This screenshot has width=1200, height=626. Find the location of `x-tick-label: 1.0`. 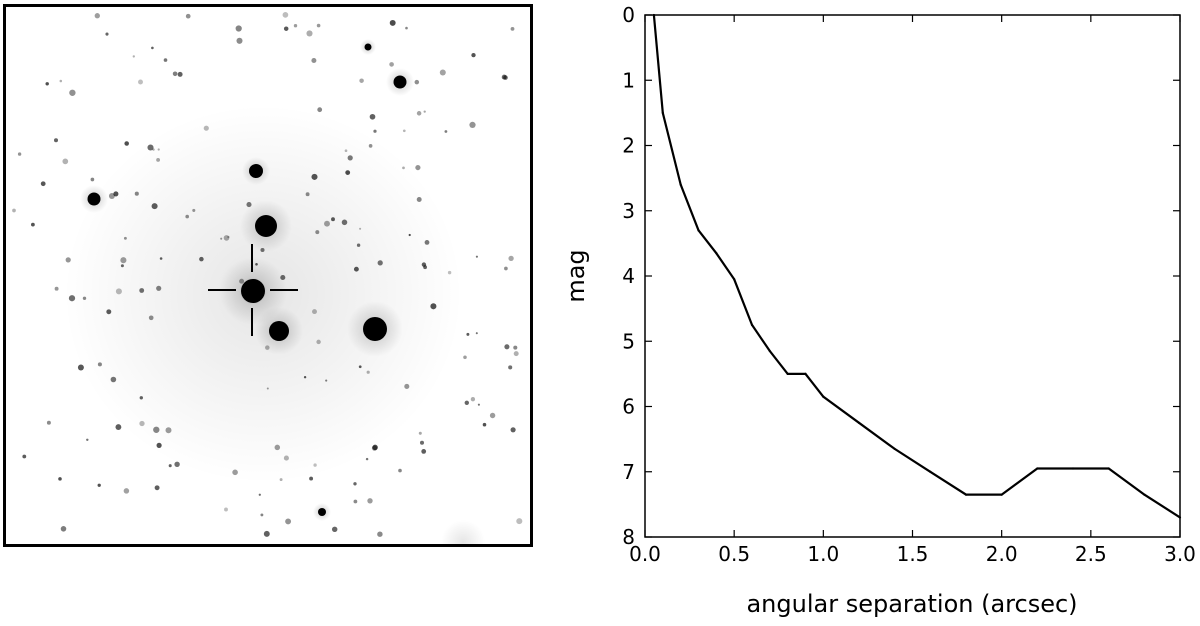

x-tick-label: 1.0 is located at coordinates (823, 554).